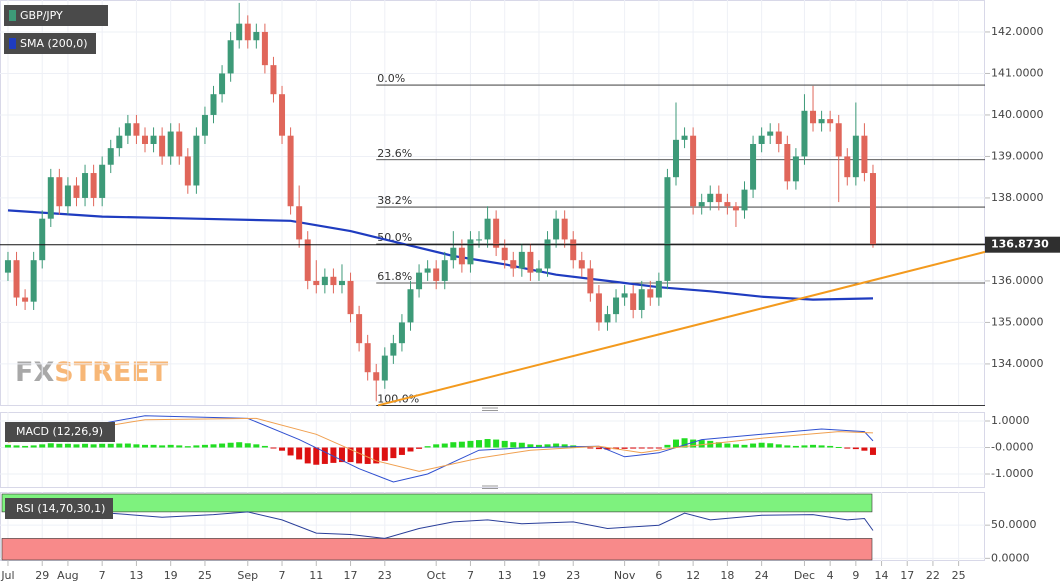 The image size is (1060, 587). I want to click on overbought-band, so click(437, 503).